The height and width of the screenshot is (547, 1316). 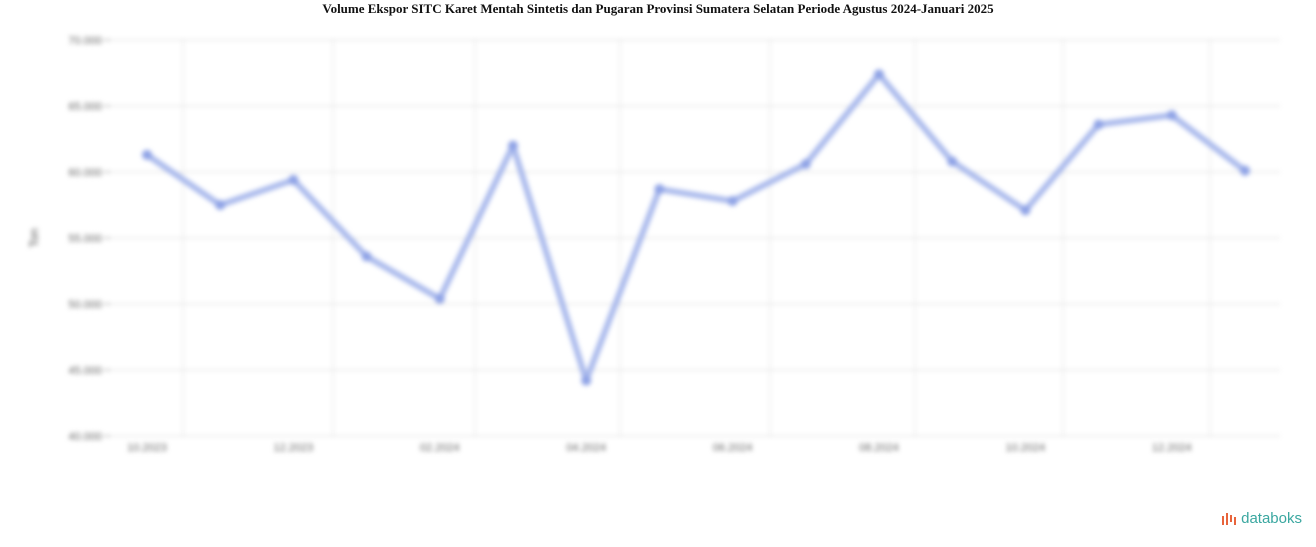 What do you see at coordinates (85, 41) in the screenshot?
I see `y-tick-label: 70.000` at bounding box center [85, 41].